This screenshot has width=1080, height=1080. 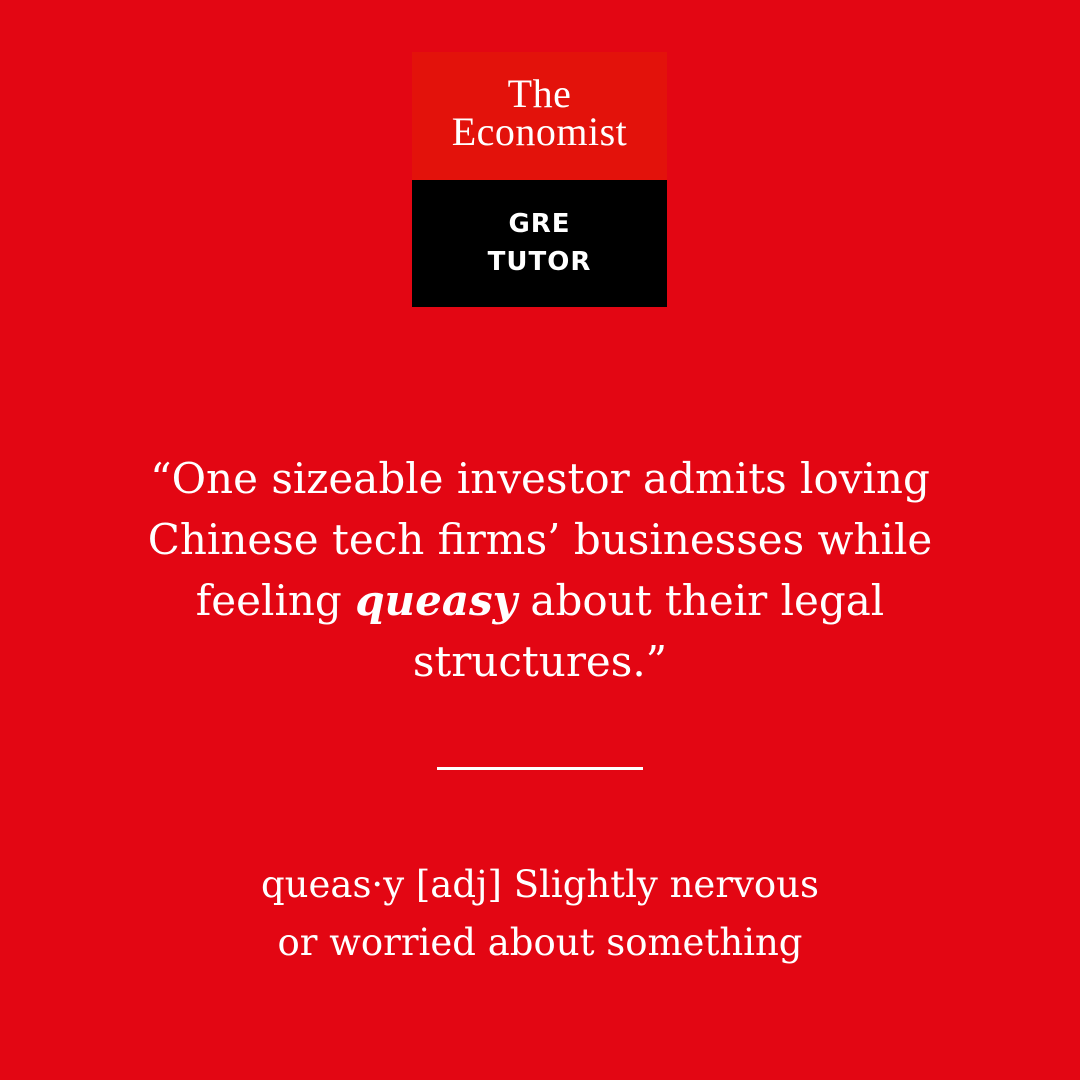 What do you see at coordinates (539, 262) in the screenshot?
I see `logo-subtitle-tutor: TUTOR` at bounding box center [539, 262].